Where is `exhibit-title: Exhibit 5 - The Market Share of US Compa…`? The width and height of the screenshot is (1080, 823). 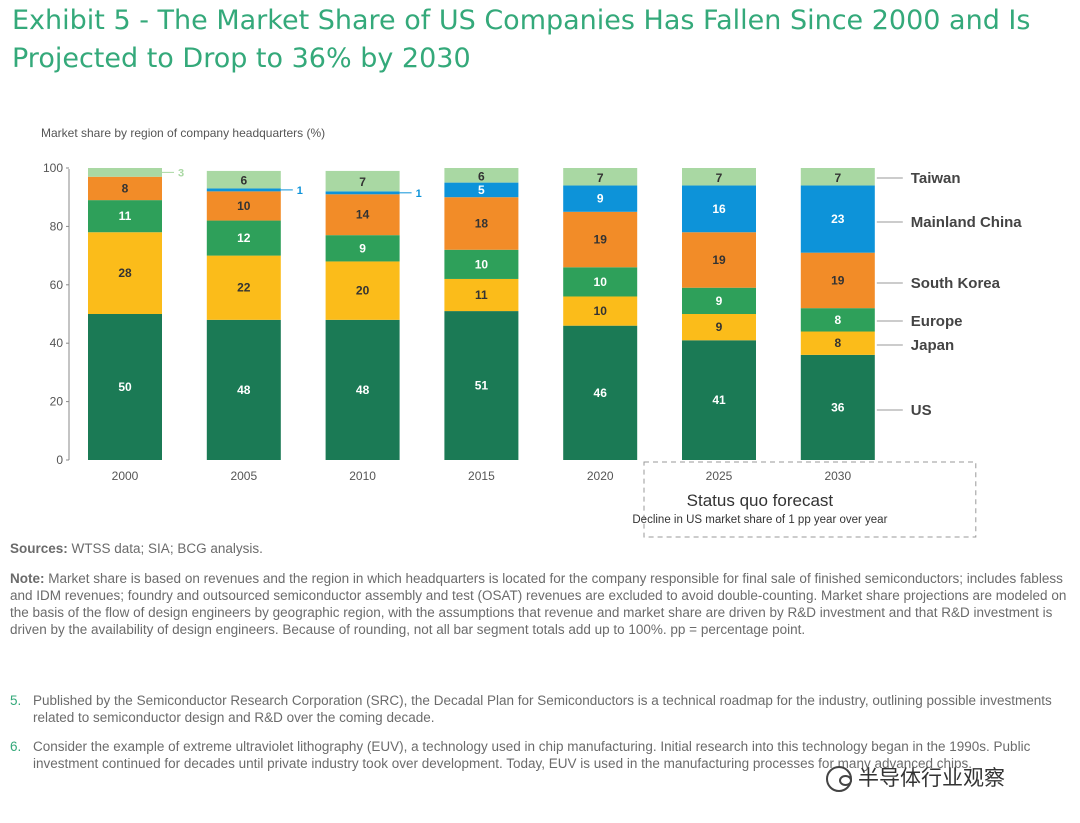
exhibit-title: Exhibit 5 - The Market Share of US Compa… is located at coordinates (521, 39).